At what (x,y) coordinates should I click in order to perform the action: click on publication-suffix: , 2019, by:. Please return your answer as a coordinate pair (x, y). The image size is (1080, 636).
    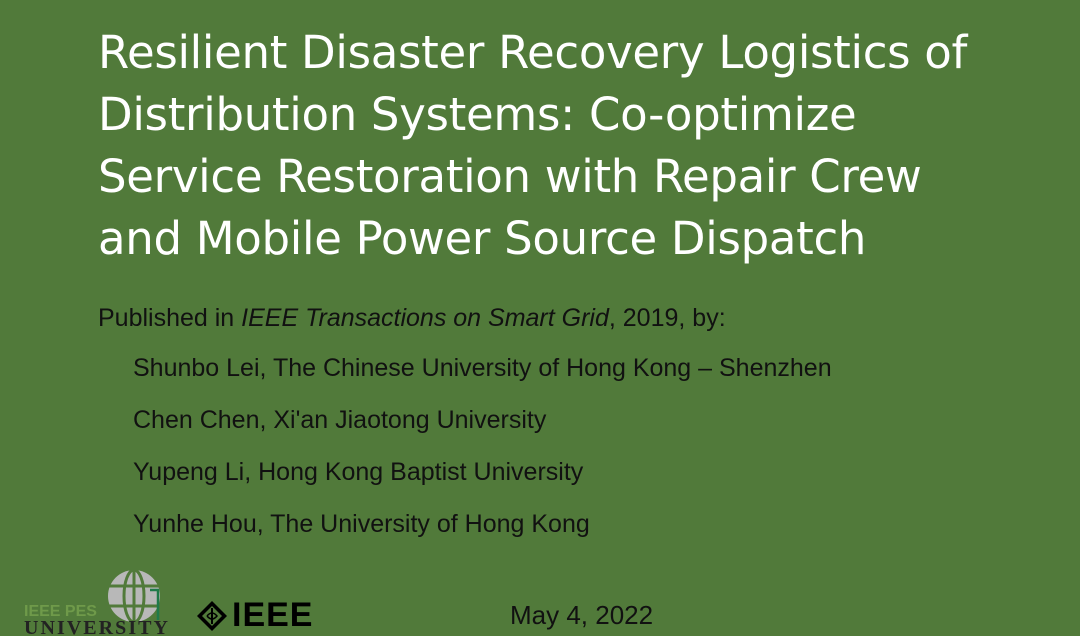
    Looking at the image, I should click on (667, 318).